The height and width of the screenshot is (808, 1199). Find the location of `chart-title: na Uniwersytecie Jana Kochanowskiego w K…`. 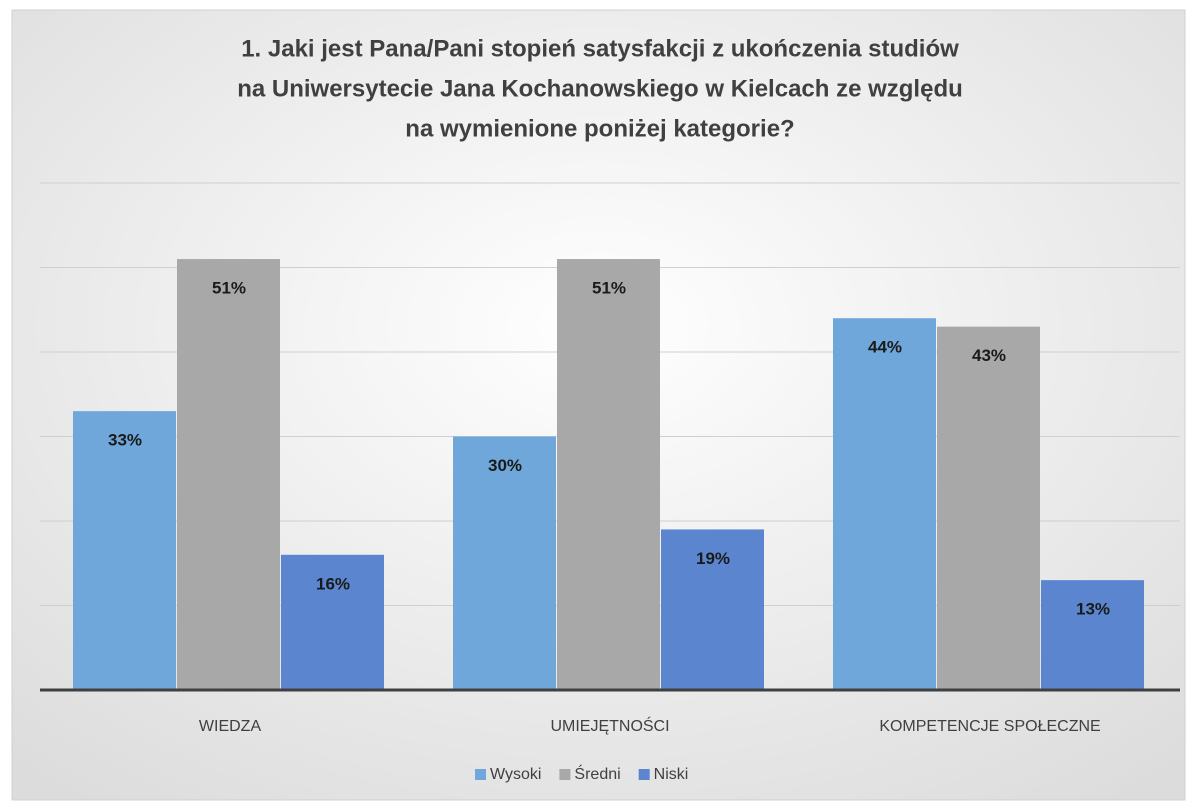

chart-title: na Uniwersytecie Jana Kochanowskiego w K… is located at coordinates (600, 88).